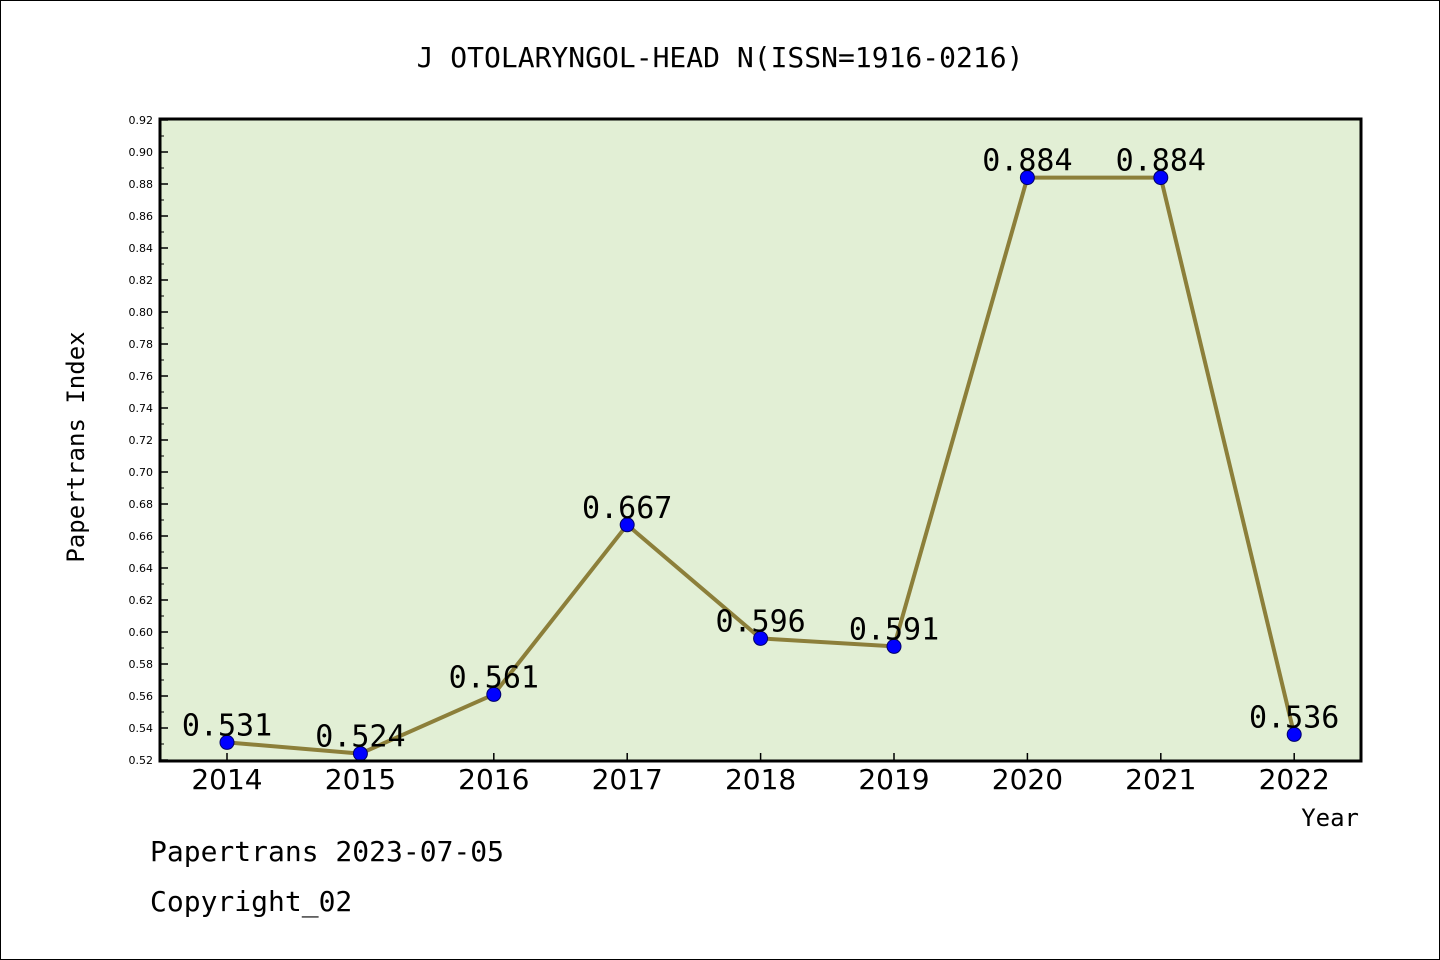 The height and width of the screenshot is (960, 1440). What do you see at coordinates (760, 779) in the screenshot?
I see `x-tick-label: 2018` at bounding box center [760, 779].